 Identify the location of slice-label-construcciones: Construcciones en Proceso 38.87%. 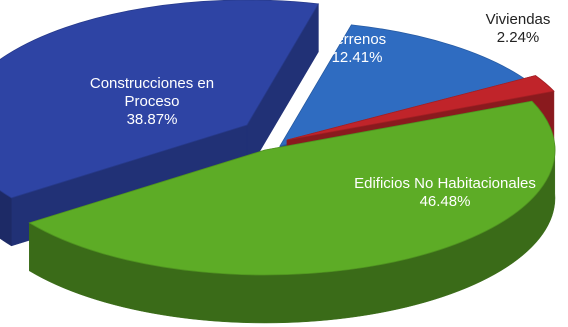
(152, 101).